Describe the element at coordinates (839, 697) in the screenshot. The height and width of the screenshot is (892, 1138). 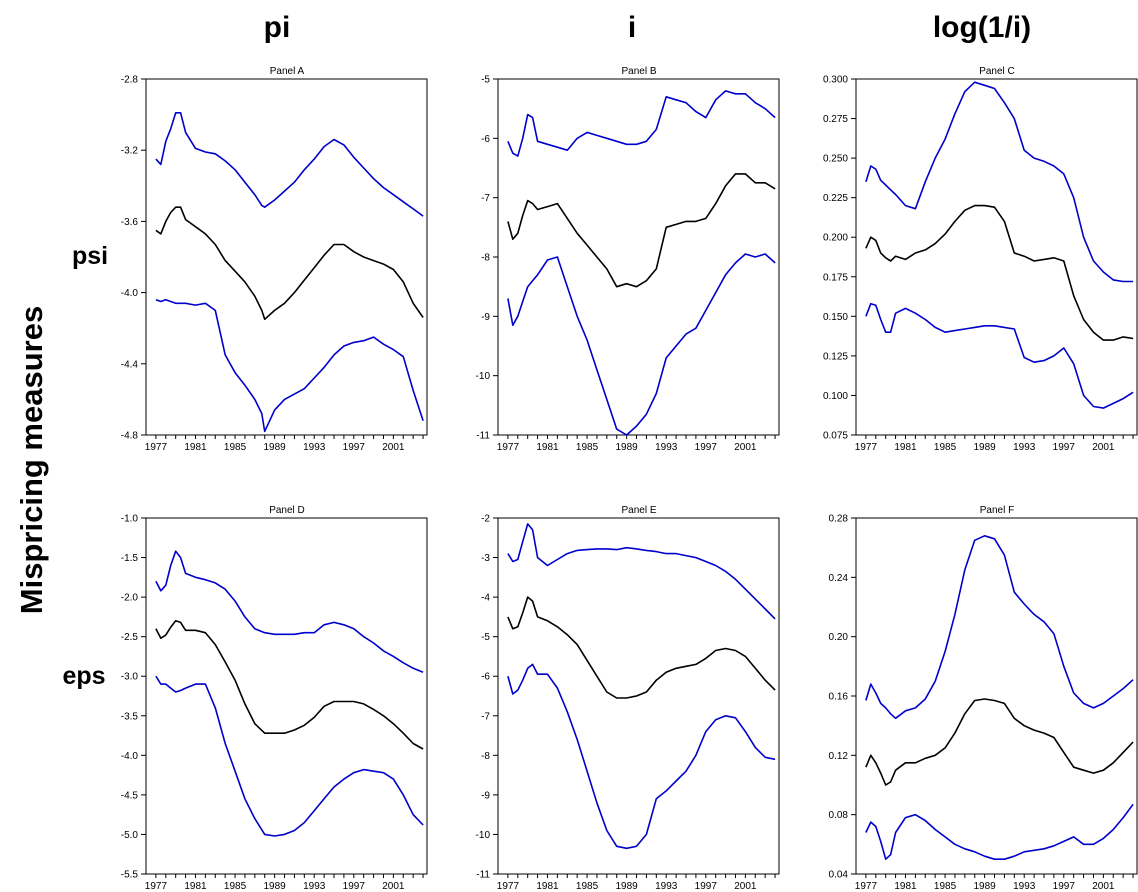
I see `y-tick-label: 0.16` at that location.